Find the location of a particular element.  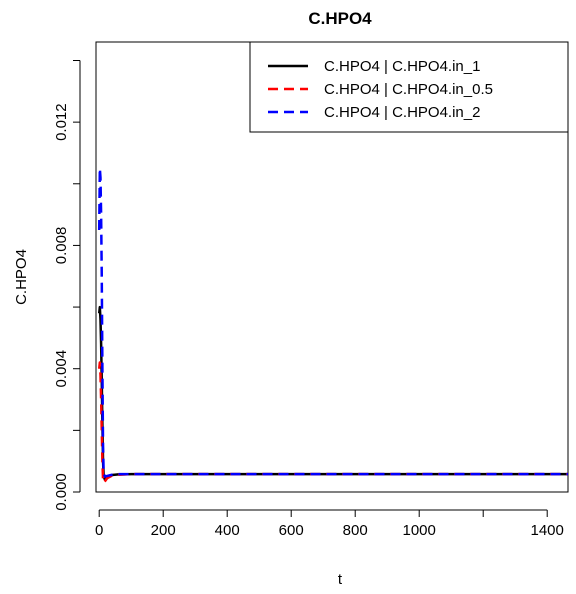

x-axis-label: t is located at coordinates (340, 579).